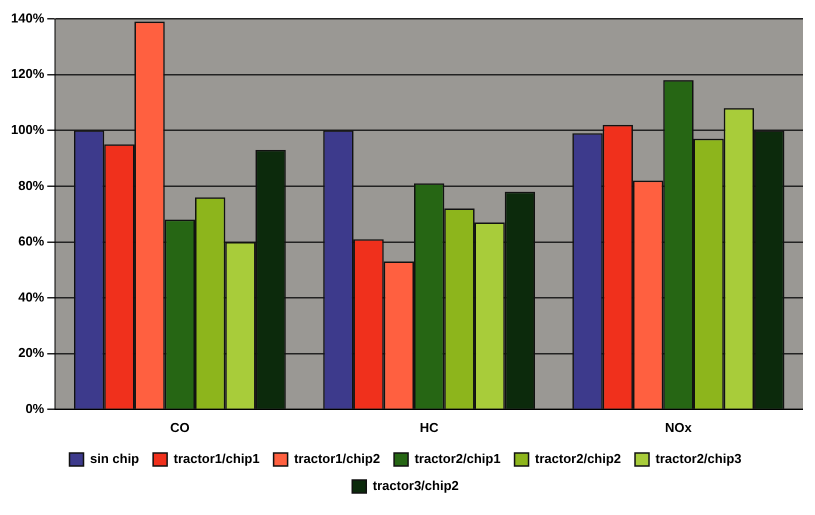 This screenshot has height=515, width=815. I want to click on y-tick-label: 40%, so click(31, 296).